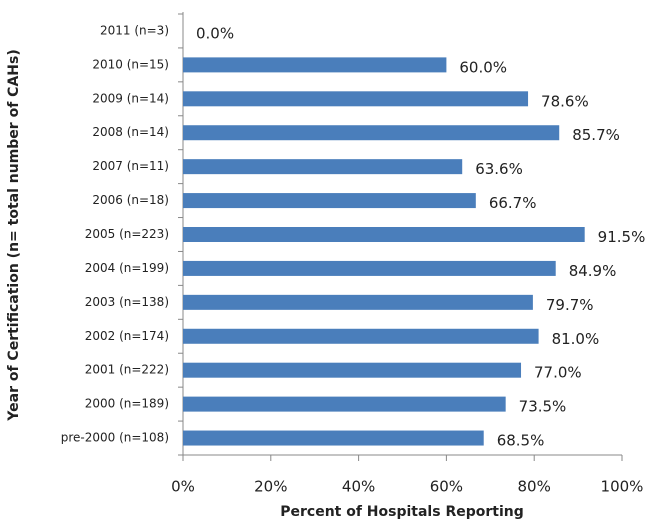  What do you see at coordinates (270, 487) in the screenshot?
I see `x-tick-label: 20%` at bounding box center [270, 487].